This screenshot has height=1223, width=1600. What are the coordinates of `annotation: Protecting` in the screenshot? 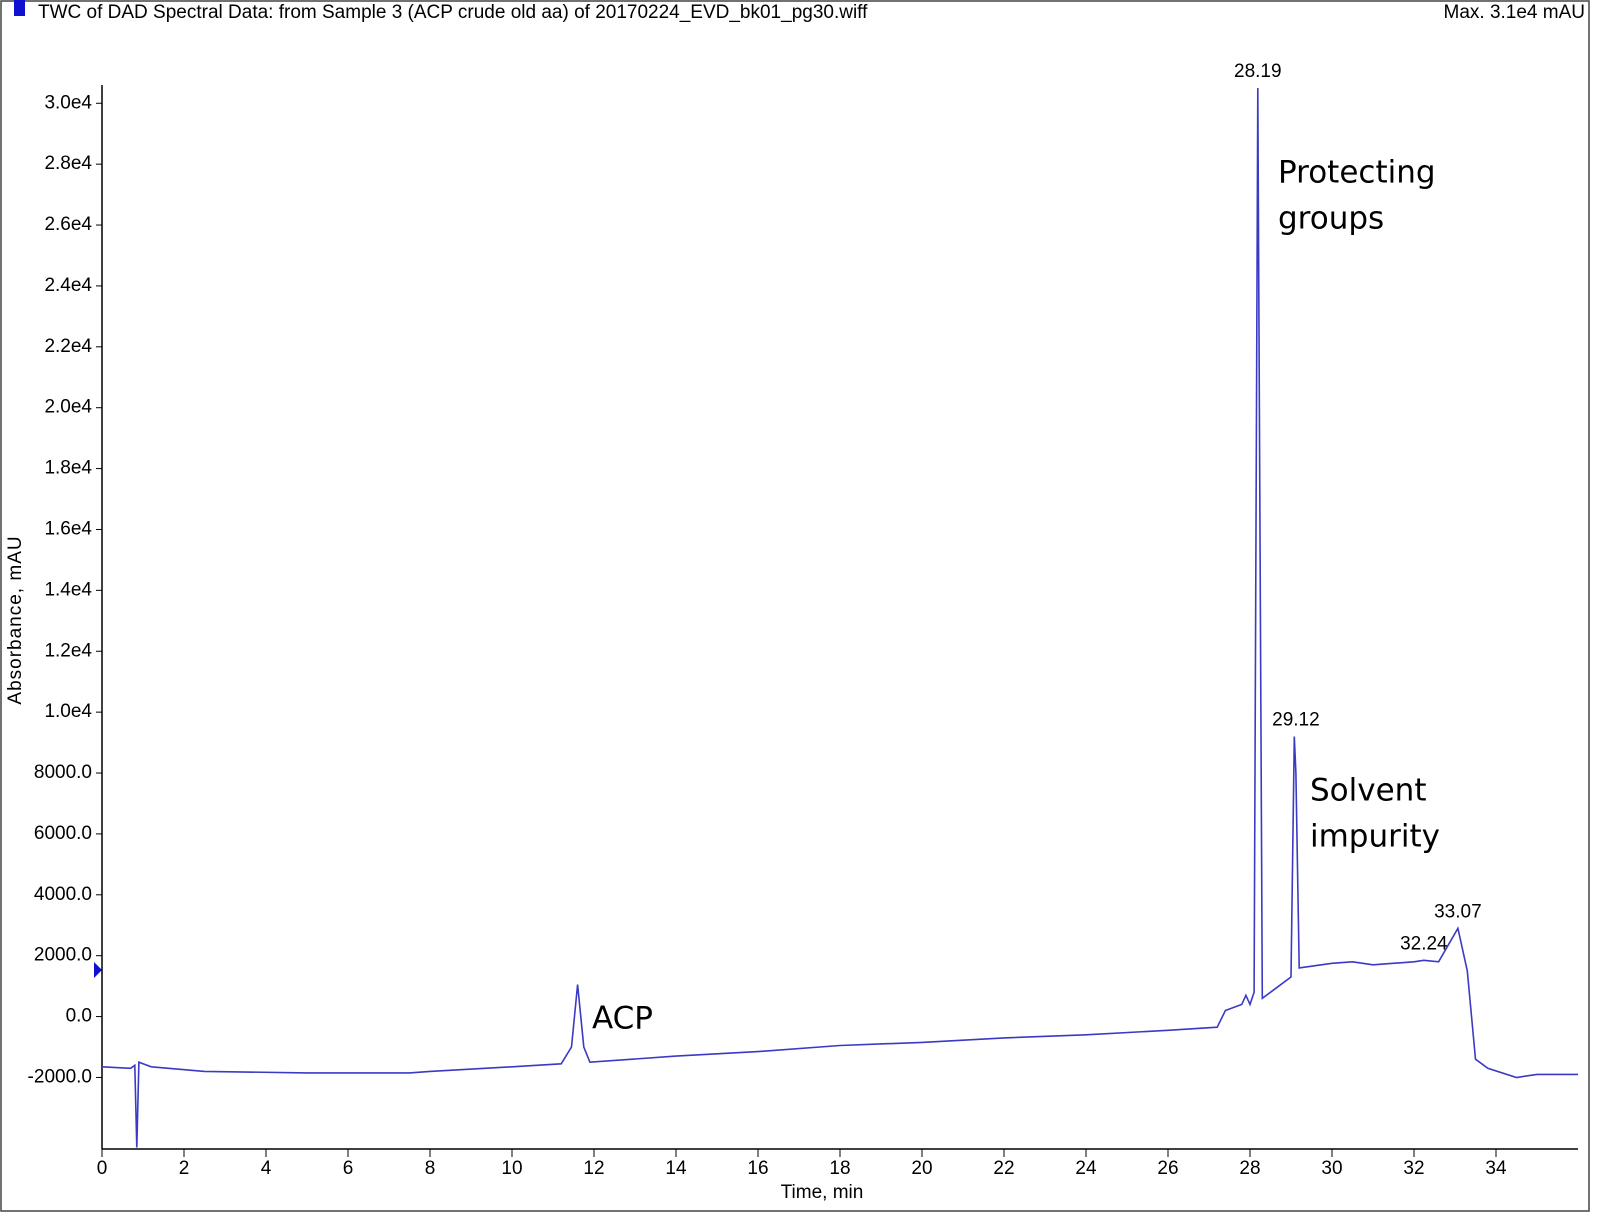 It's located at (1357, 173).